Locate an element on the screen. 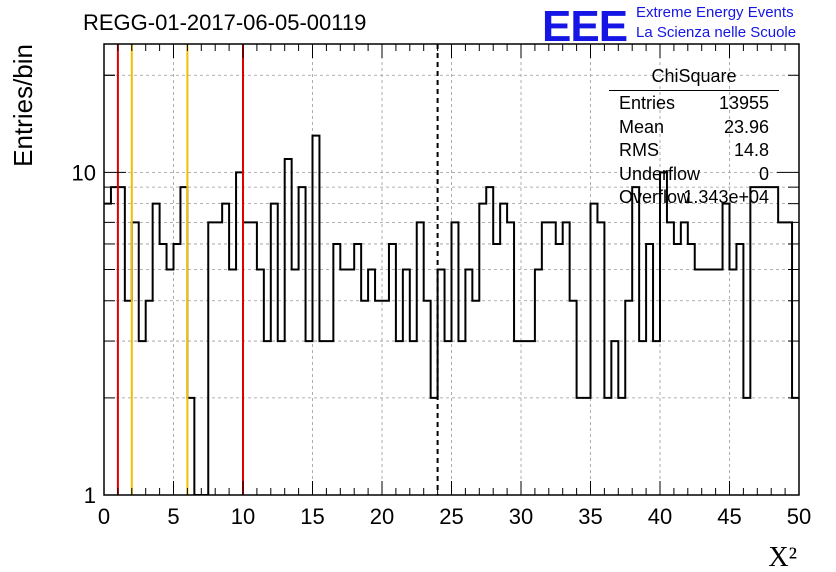 The width and height of the screenshot is (836, 572). x-tick-label: 25 is located at coordinates (451, 516).